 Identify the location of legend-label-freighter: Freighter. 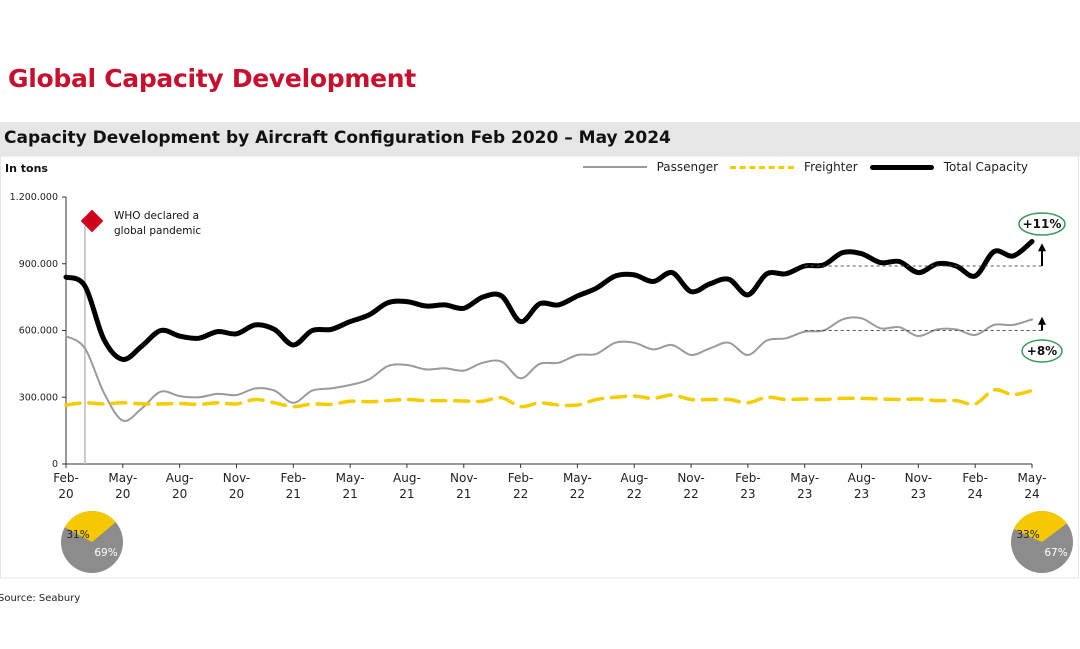
(831, 167).